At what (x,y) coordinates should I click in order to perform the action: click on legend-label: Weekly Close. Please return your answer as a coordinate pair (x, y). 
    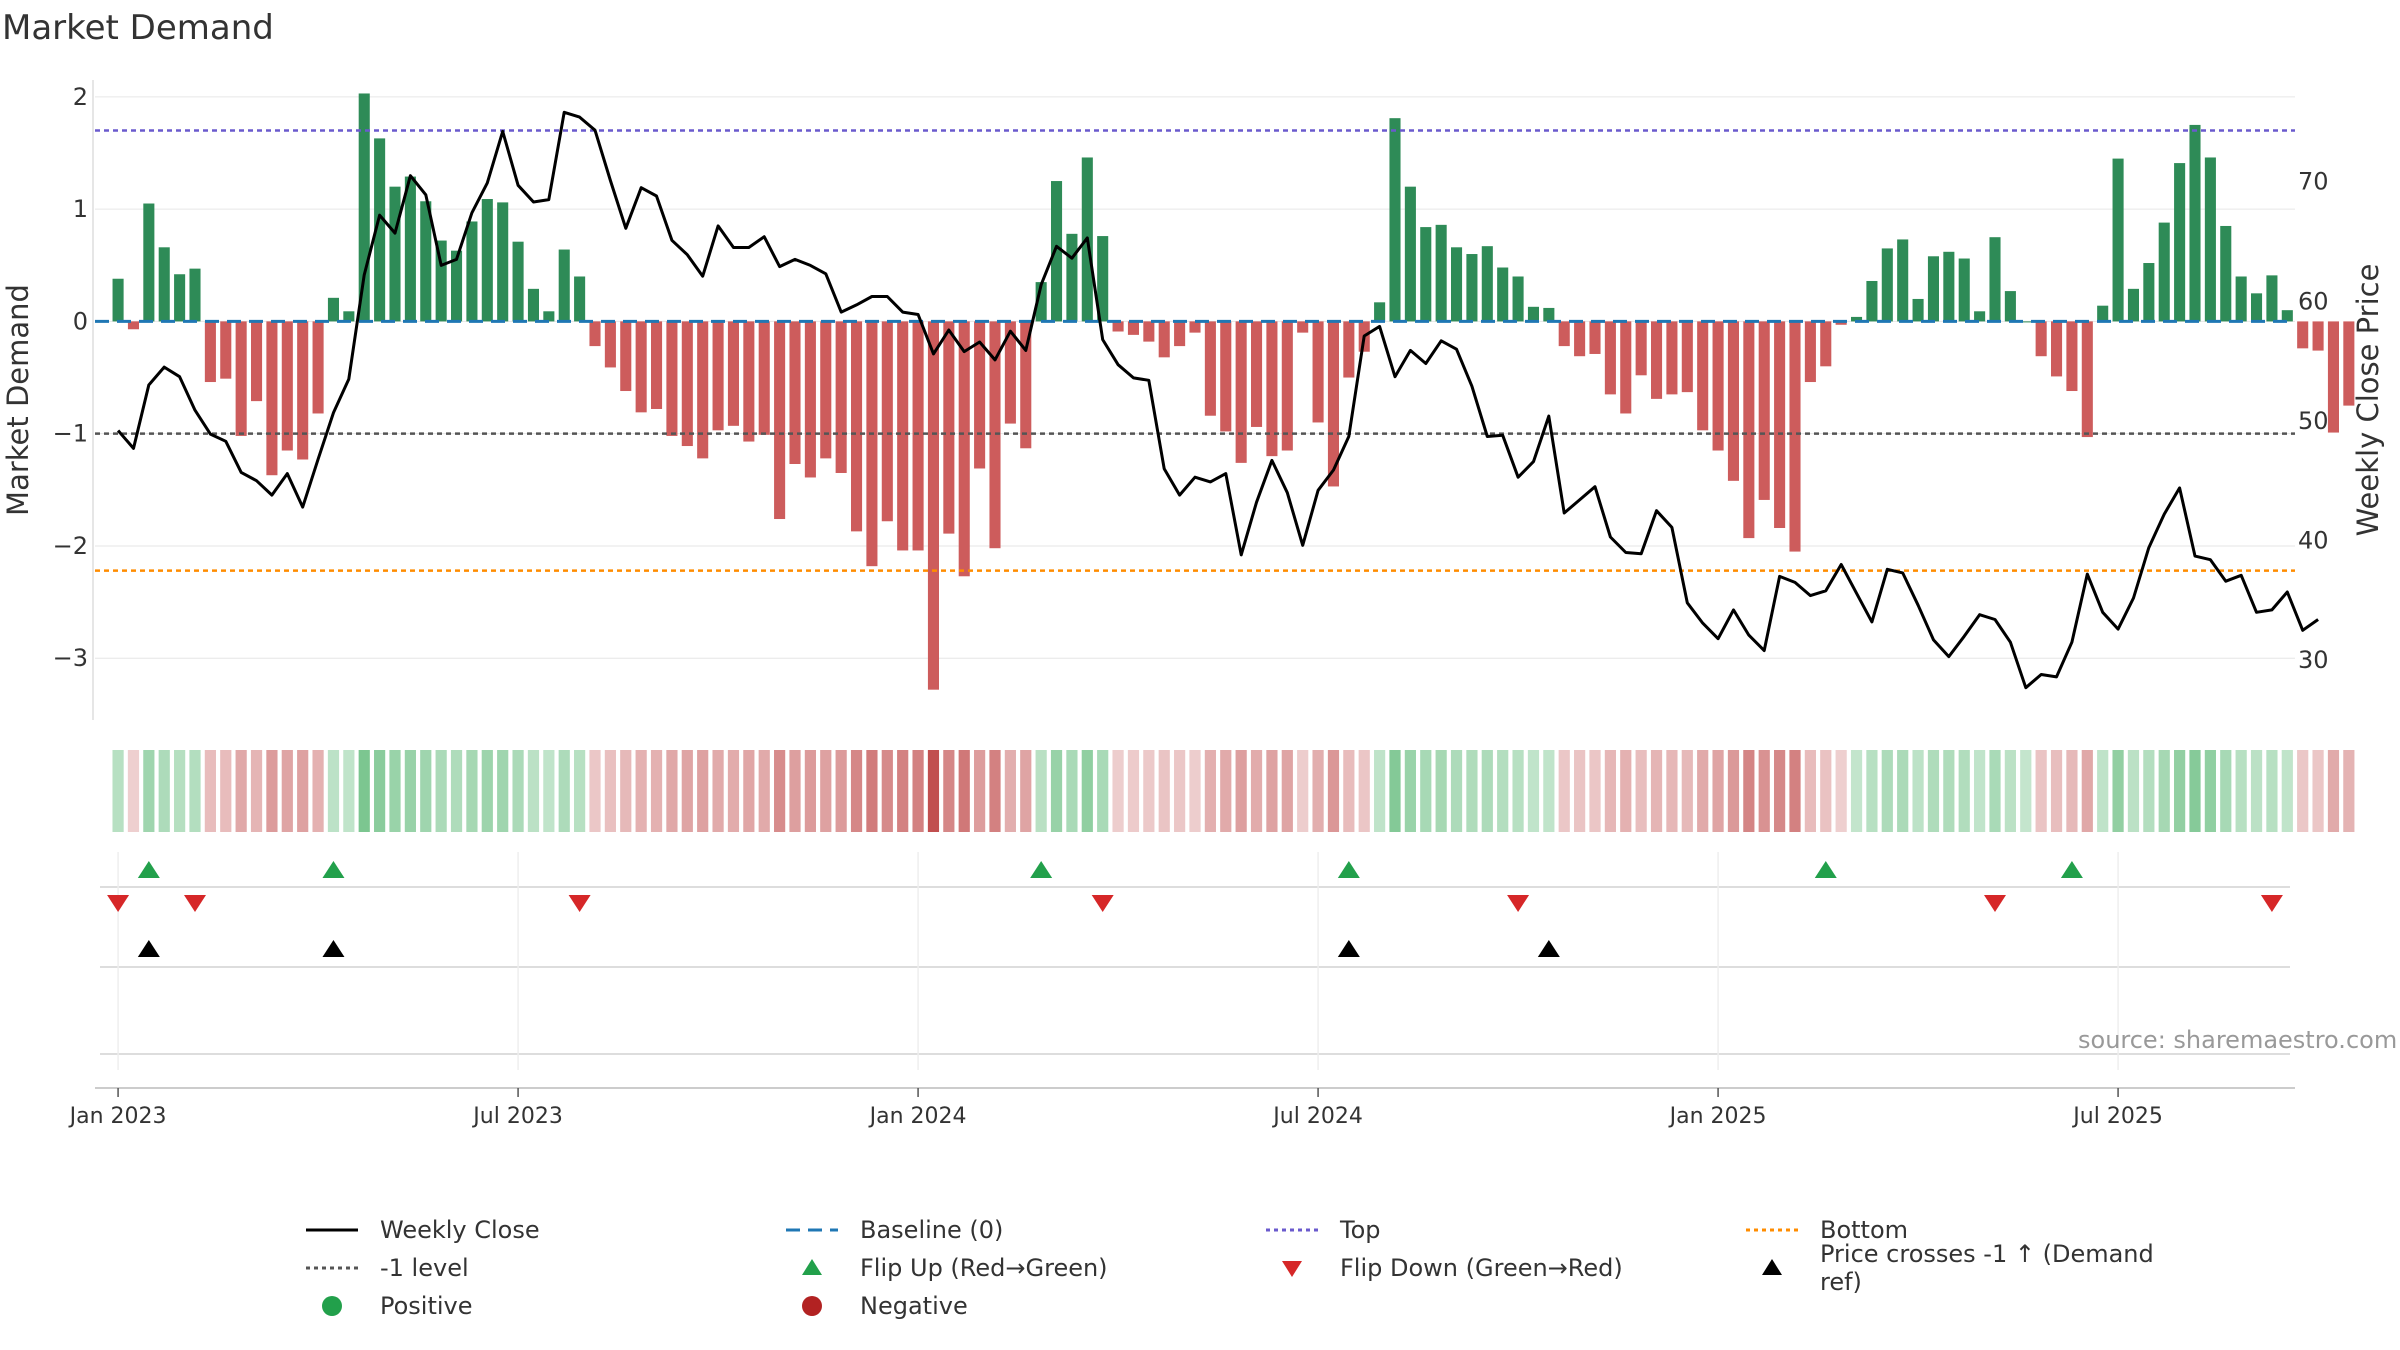
    Looking at the image, I should click on (460, 1230).